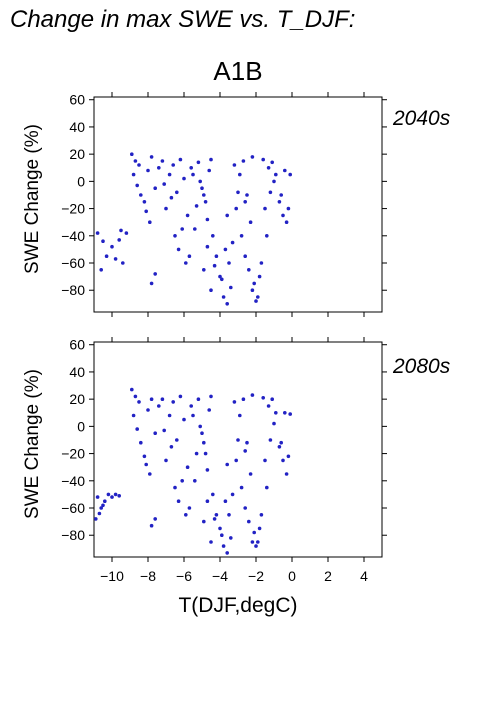  I want to click on y-tick-label: −80, so click(73, 535).